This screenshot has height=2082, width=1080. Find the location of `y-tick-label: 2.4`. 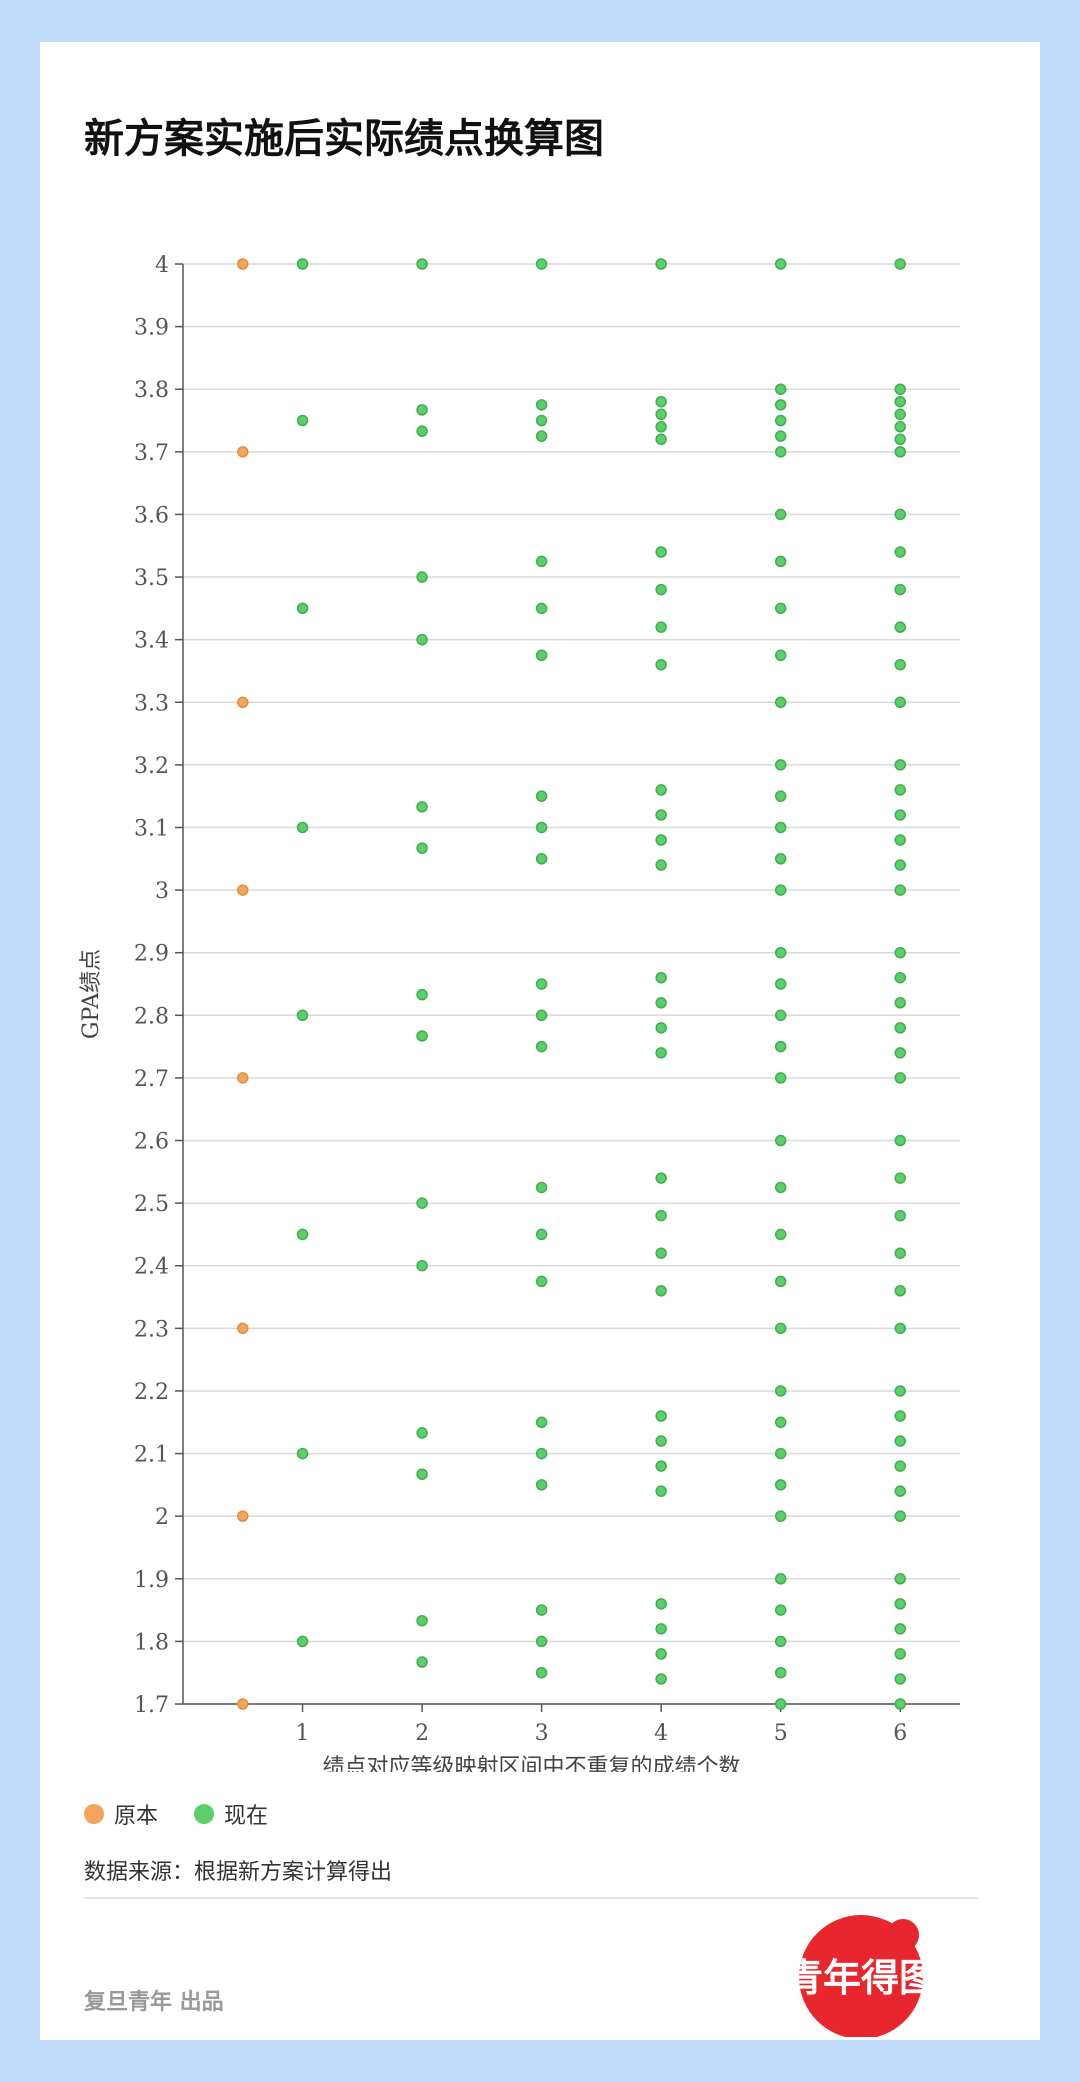

y-tick-label: 2.4 is located at coordinates (151, 1267).